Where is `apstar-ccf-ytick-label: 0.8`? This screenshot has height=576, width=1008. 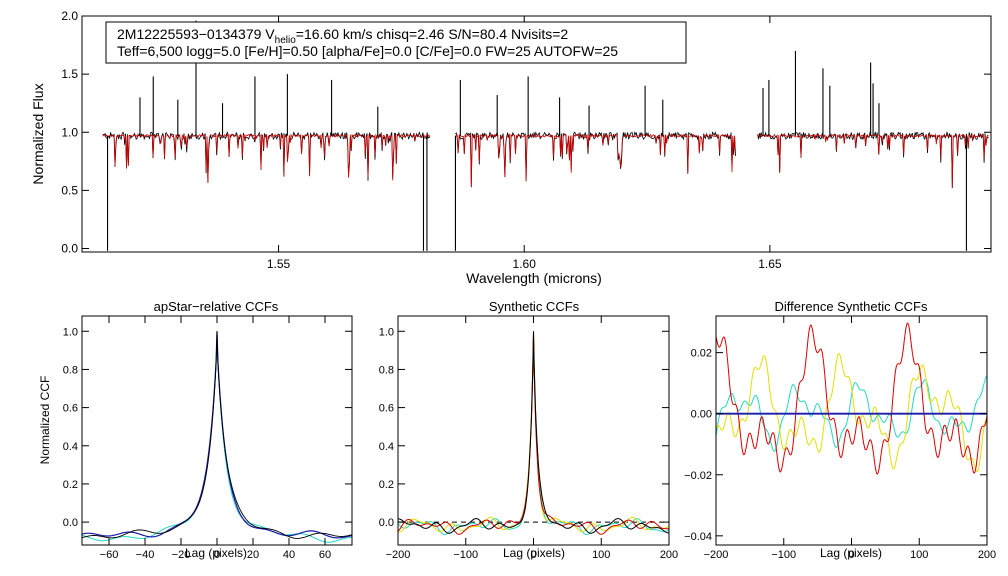 apstar-ccf-ytick-label: 0.8 is located at coordinates (70, 370).